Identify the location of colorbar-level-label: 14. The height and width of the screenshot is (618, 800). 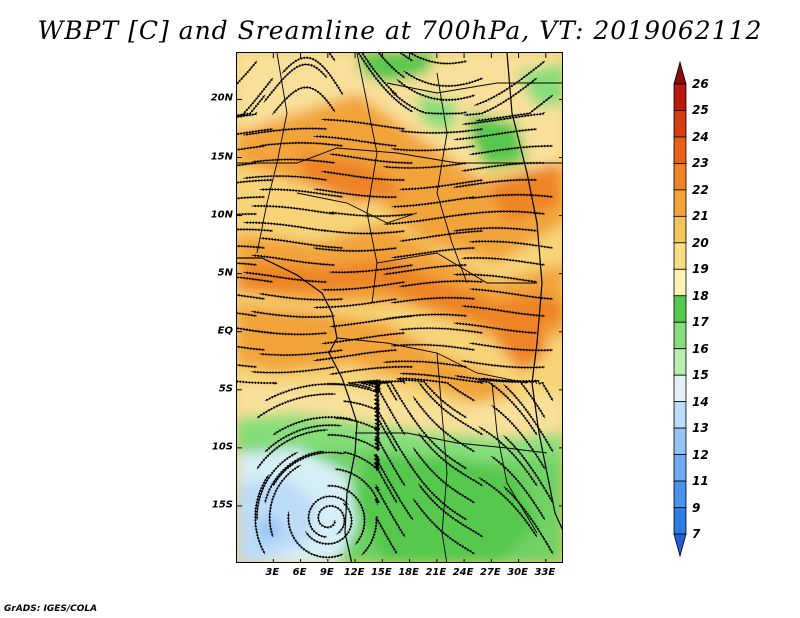
(700, 401).